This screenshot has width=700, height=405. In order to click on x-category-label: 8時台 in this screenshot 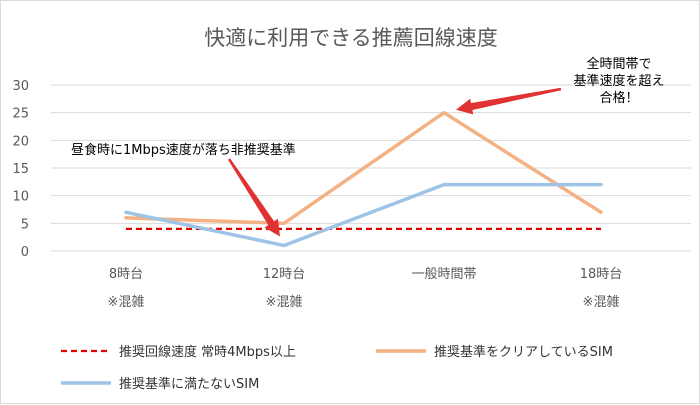, I will do `click(126, 274)`.